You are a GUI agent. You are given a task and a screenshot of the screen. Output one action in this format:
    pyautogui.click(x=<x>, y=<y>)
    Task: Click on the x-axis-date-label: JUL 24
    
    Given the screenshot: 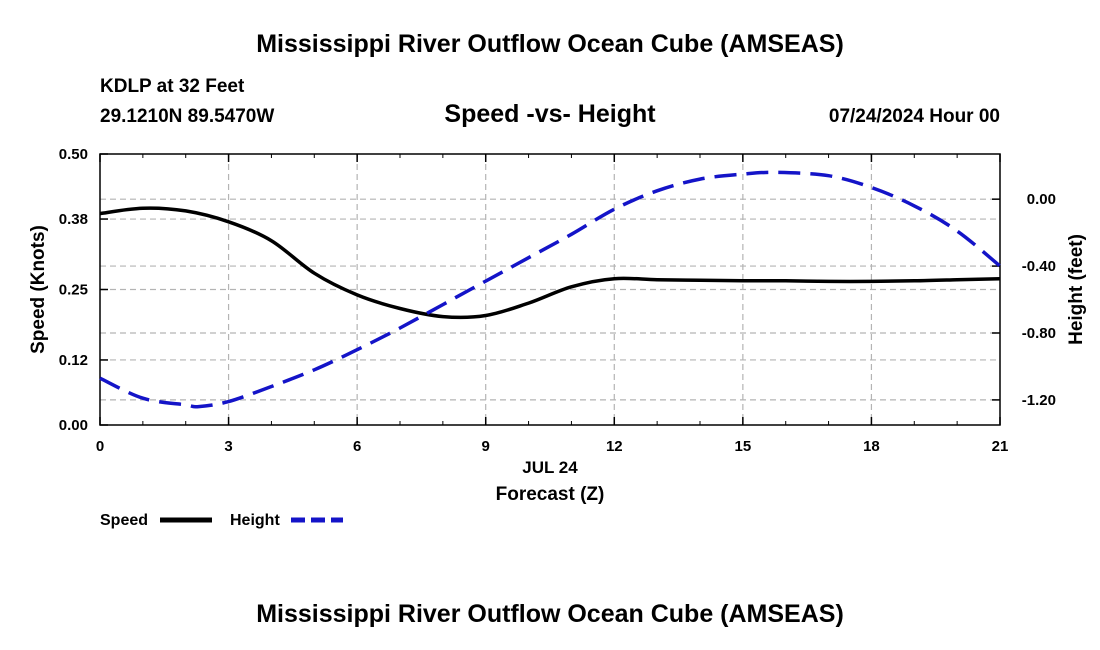 What is the action you would take?
    pyautogui.click(x=550, y=467)
    